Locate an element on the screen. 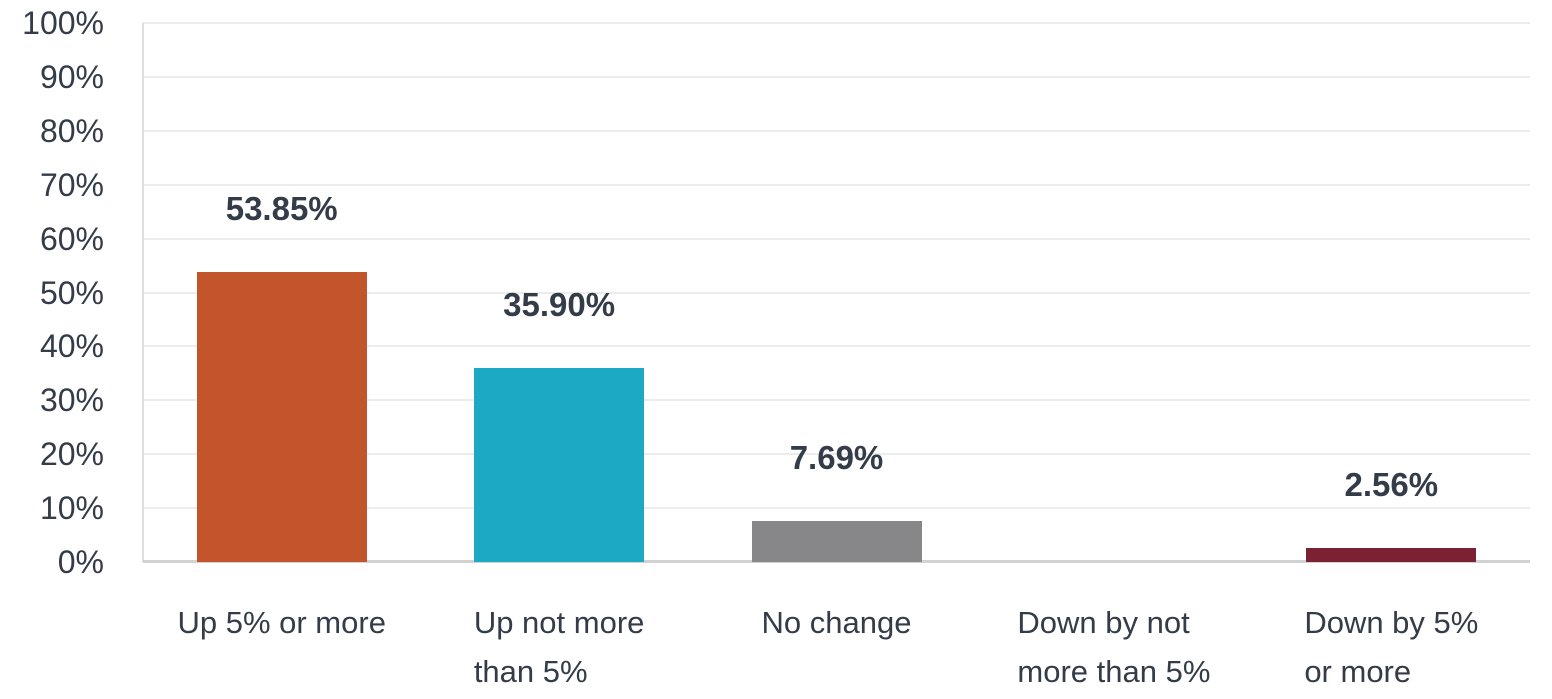 This screenshot has width=1552, height=699. x-tick-label: Up 5% or more is located at coordinates (281, 622).